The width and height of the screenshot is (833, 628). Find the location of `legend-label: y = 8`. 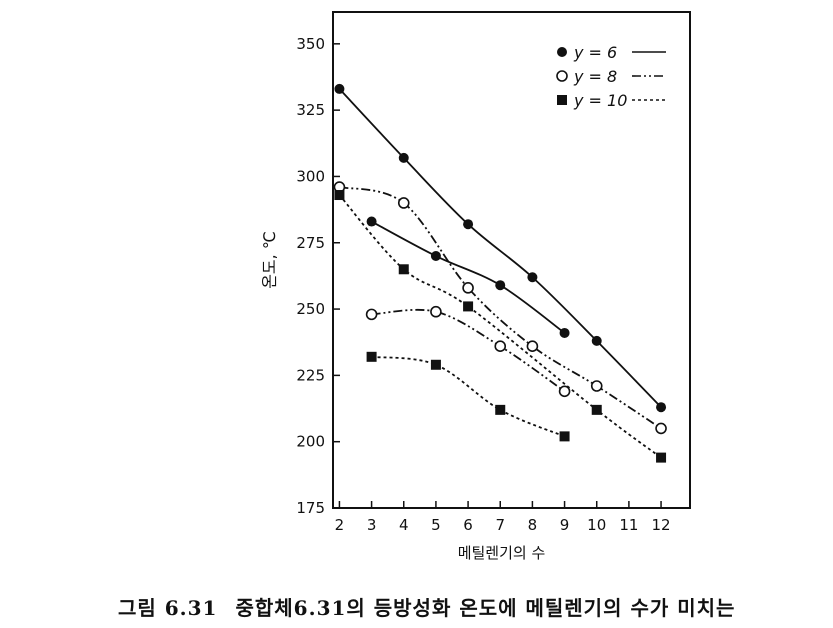

legend-label: y = 8 is located at coordinates (595, 76).